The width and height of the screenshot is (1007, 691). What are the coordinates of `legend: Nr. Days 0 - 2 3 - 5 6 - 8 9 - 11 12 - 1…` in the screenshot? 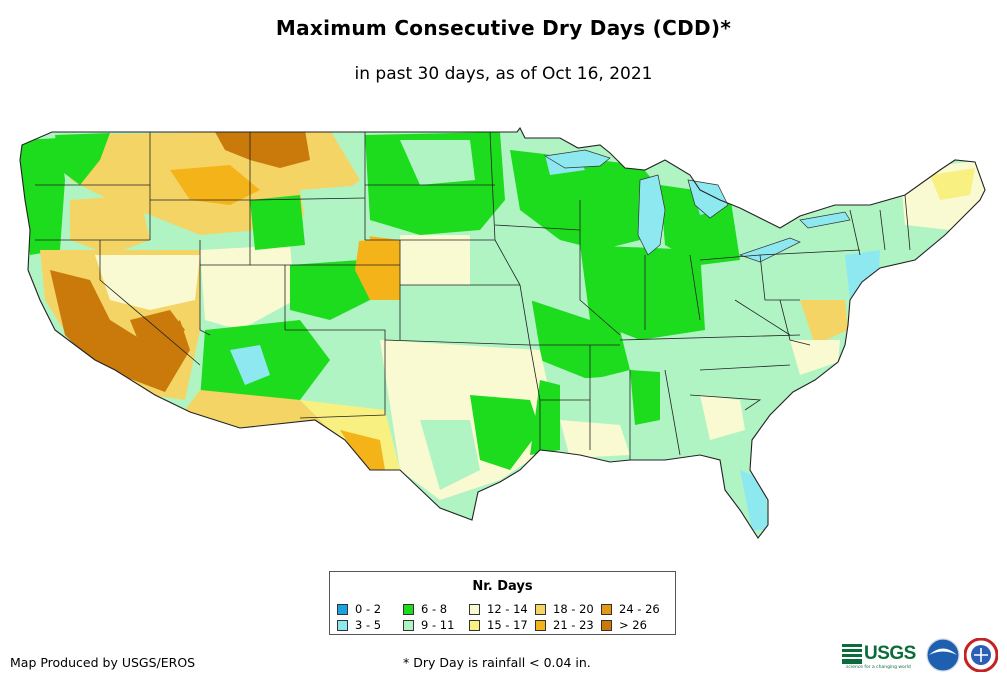 It's located at (502, 603).